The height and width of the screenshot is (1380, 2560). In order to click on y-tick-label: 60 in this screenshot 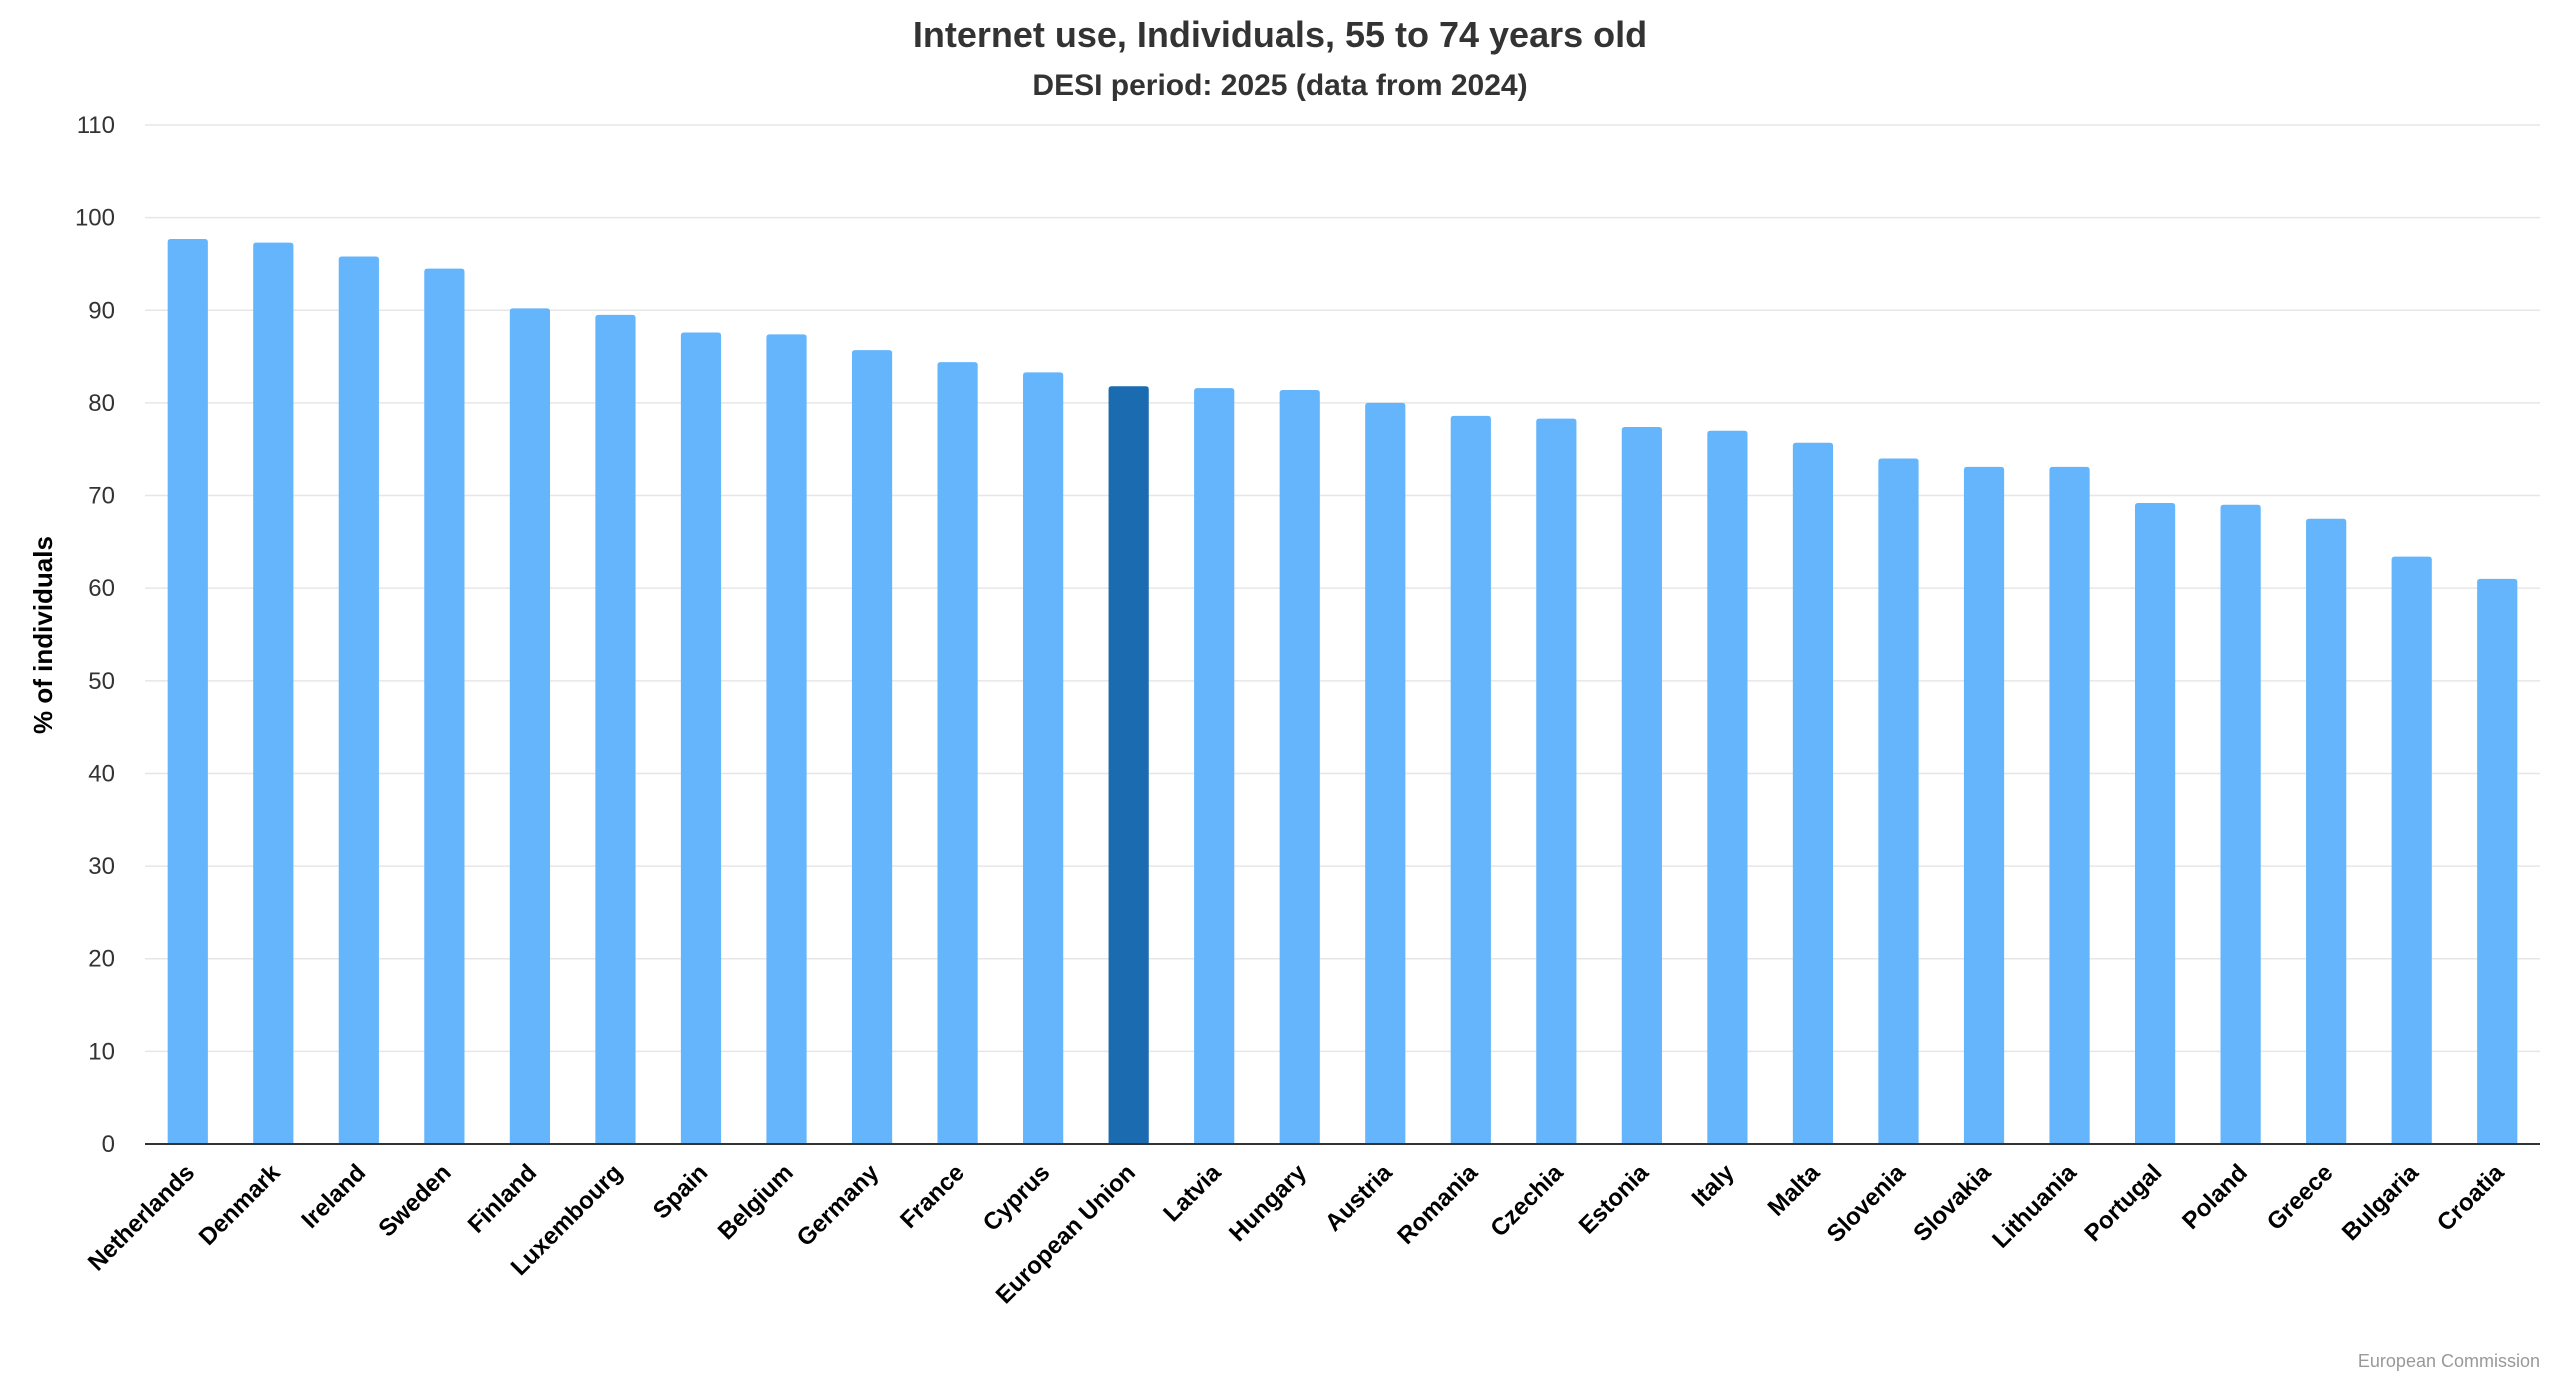, I will do `click(101, 588)`.